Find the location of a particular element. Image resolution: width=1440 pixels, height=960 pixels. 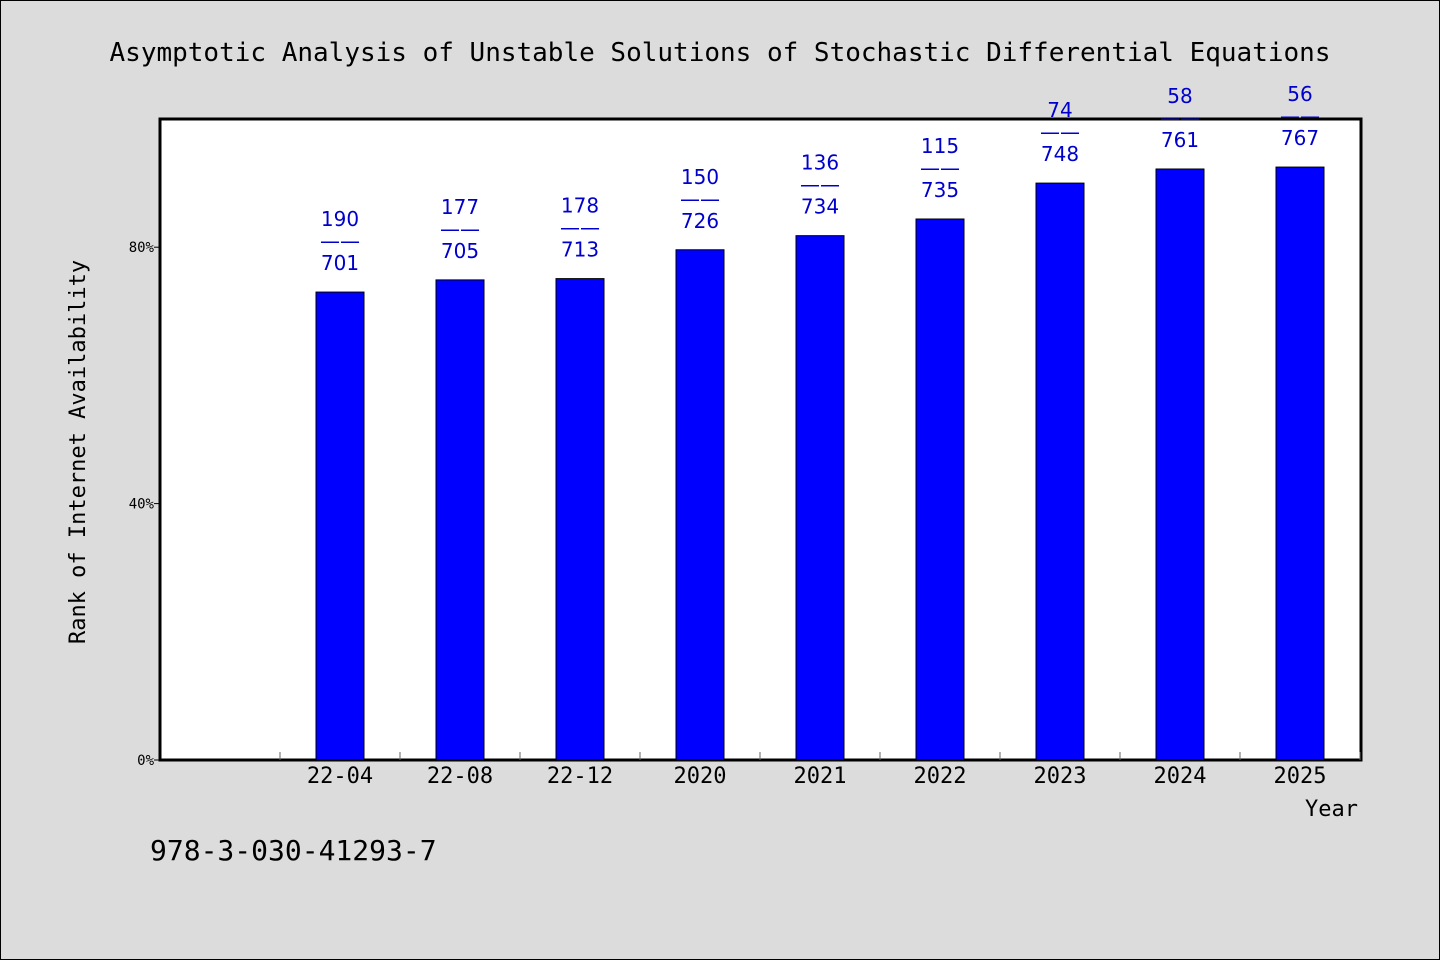

bar-label-sep-2: —— is located at coordinates (580, 228).